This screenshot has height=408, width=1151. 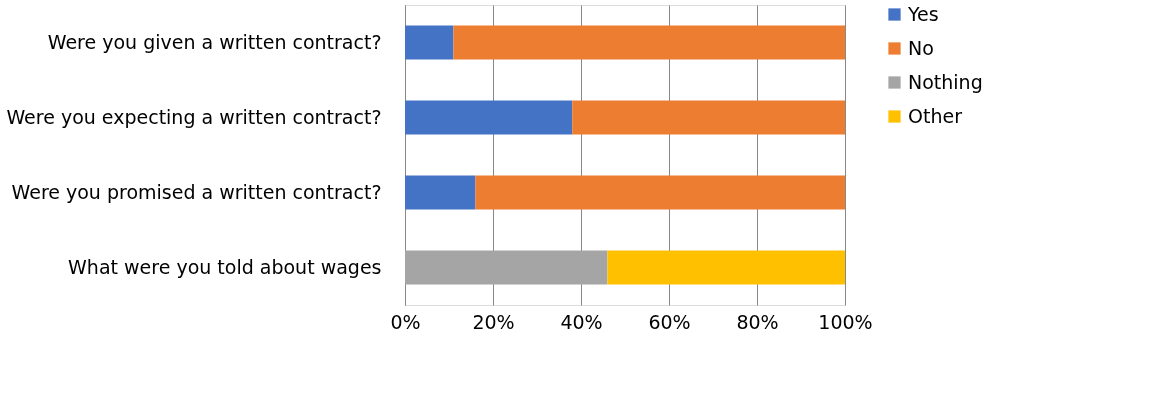 What do you see at coordinates (935, 115) in the screenshot?
I see `legend-label: Other` at bounding box center [935, 115].